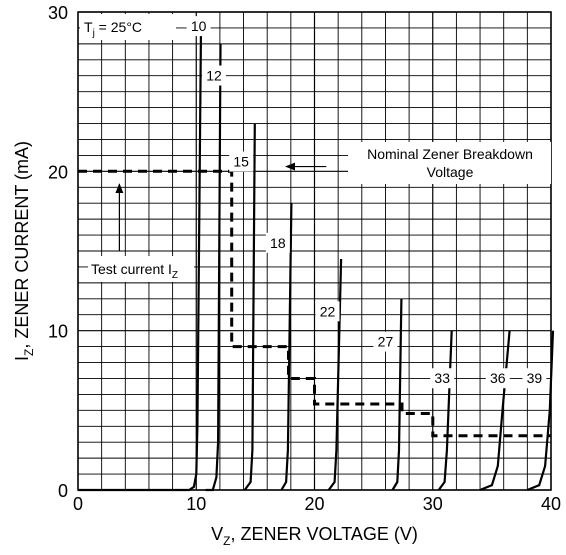 This screenshot has width=566, height=555. I want to click on series-label-15: 15, so click(241, 162).